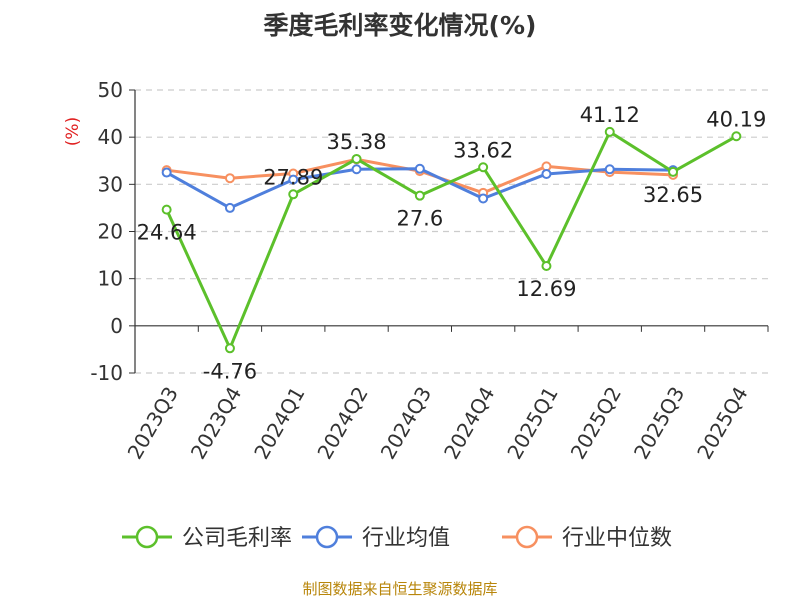 This screenshot has width=800, height=600. What do you see at coordinates (116, 326) in the screenshot?
I see `y-tick-label: 0` at bounding box center [116, 326].